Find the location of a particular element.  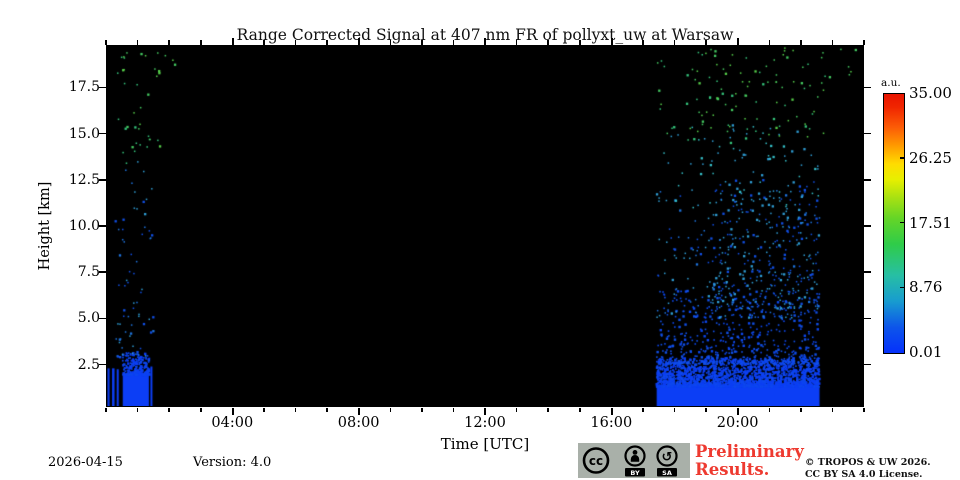

y-tick-label: 2.5 is located at coordinates (88, 364).